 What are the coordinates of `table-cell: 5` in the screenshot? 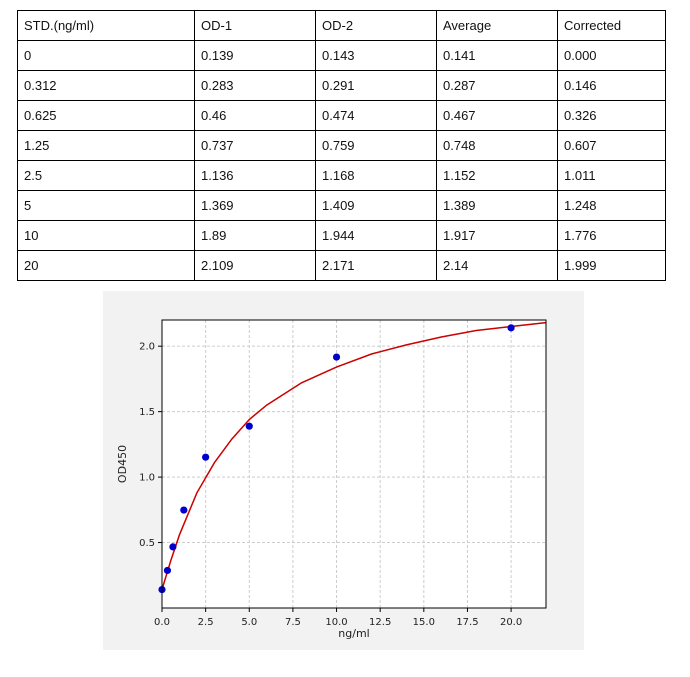 It's located at (106, 205).